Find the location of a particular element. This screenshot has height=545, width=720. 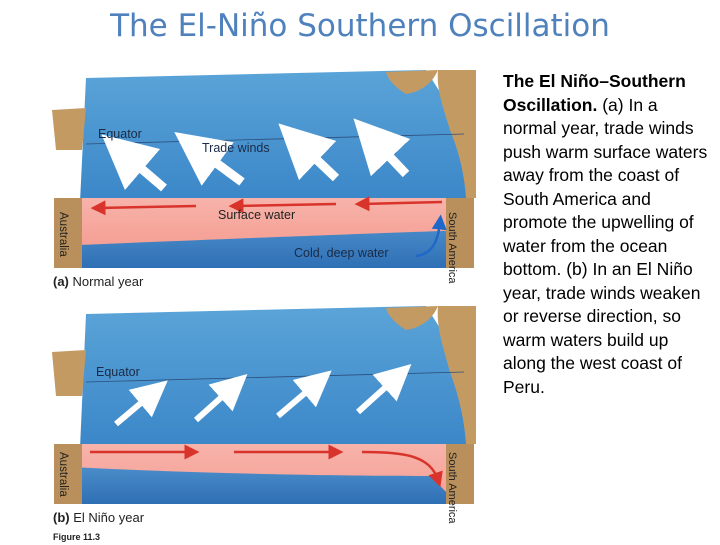

panel-a-label: (a) Normal year is located at coordinates (98, 281).